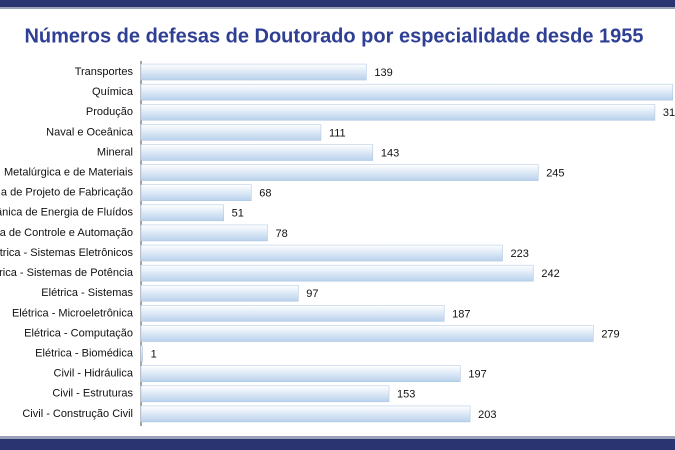  What do you see at coordinates (67, 193) in the screenshot?
I see `y-tick-label: a de Projeto de Fabricação` at bounding box center [67, 193].